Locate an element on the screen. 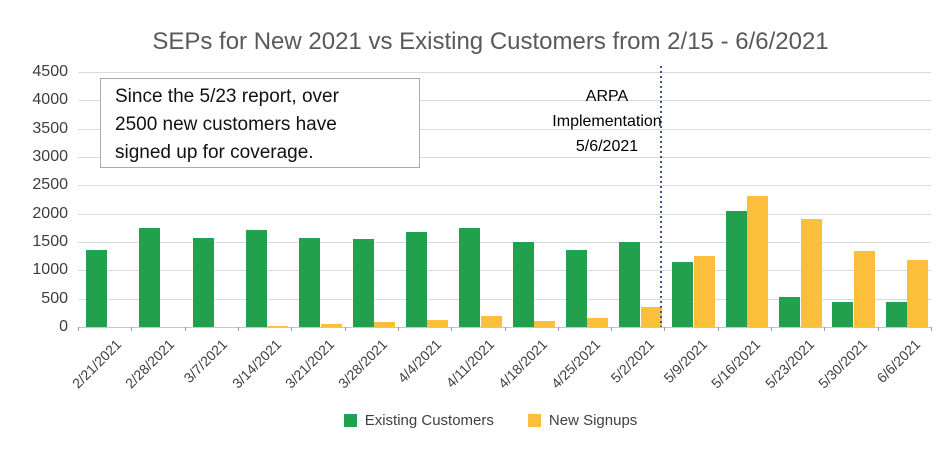 This screenshot has height=452, width=951. arpa-label-line: Implementation is located at coordinates (607, 121).